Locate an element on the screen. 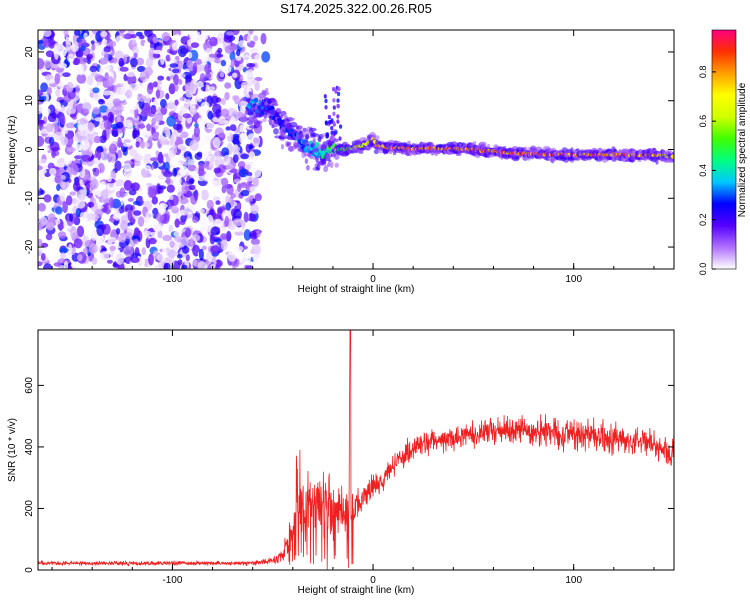  colorbar-ticks: 0.0 0.2 0.4 0.6 0.8 is located at coordinates (707, 170).